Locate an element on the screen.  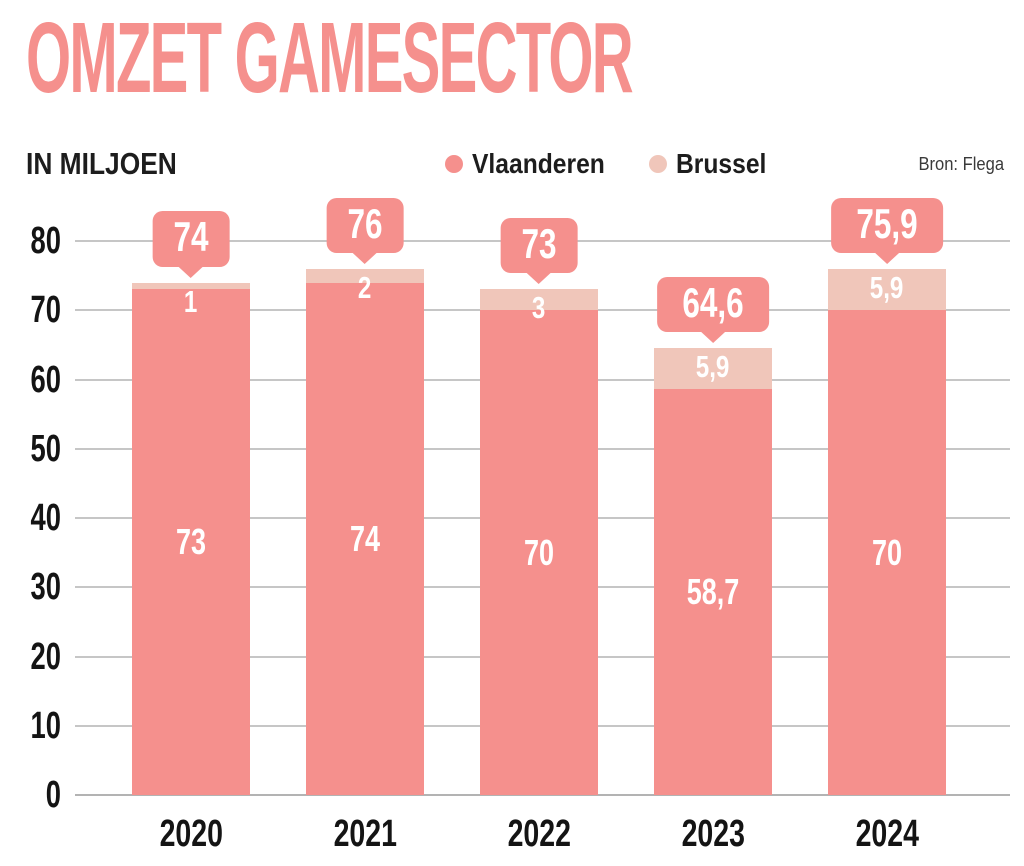
brussel-value-label: 3 is located at coordinates (539, 308).